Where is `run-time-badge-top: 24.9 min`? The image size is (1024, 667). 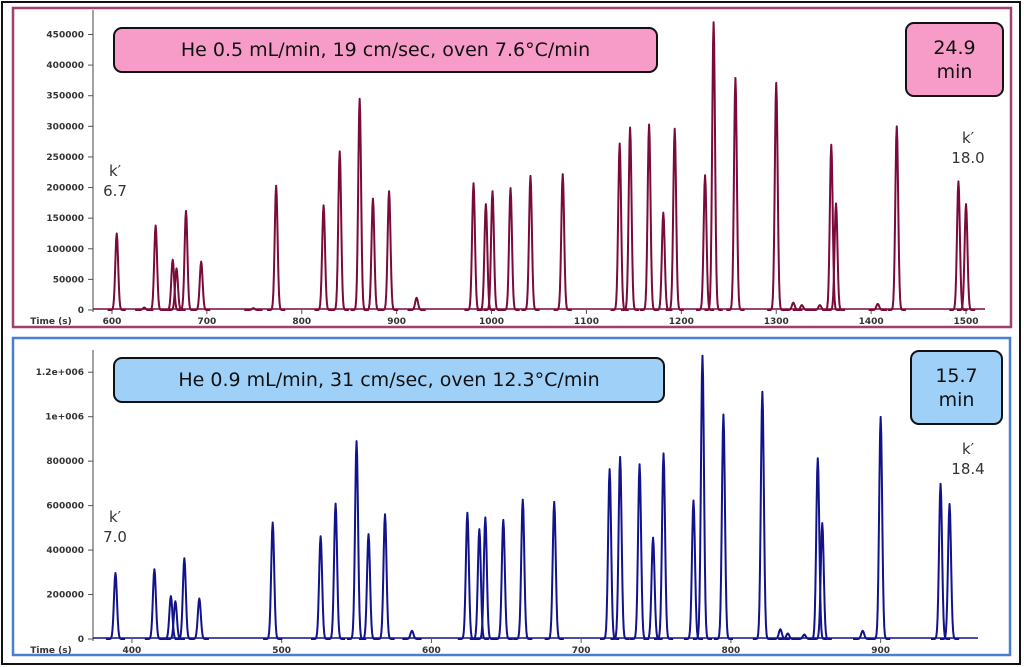 run-time-badge-top: 24.9 min is located at coordinates (954, 59).